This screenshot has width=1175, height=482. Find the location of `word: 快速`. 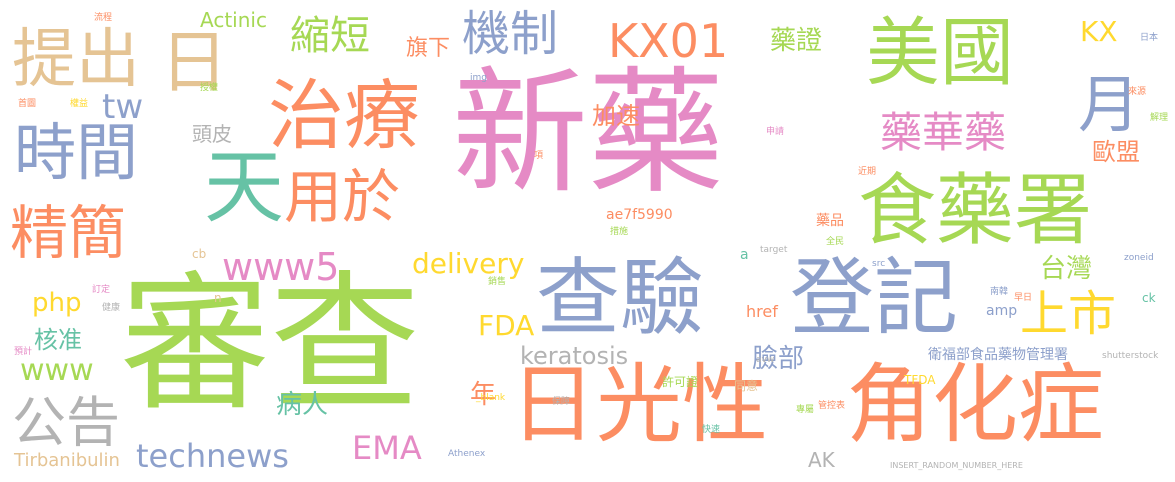

word: 快速 is located at coordinates (711, 430).